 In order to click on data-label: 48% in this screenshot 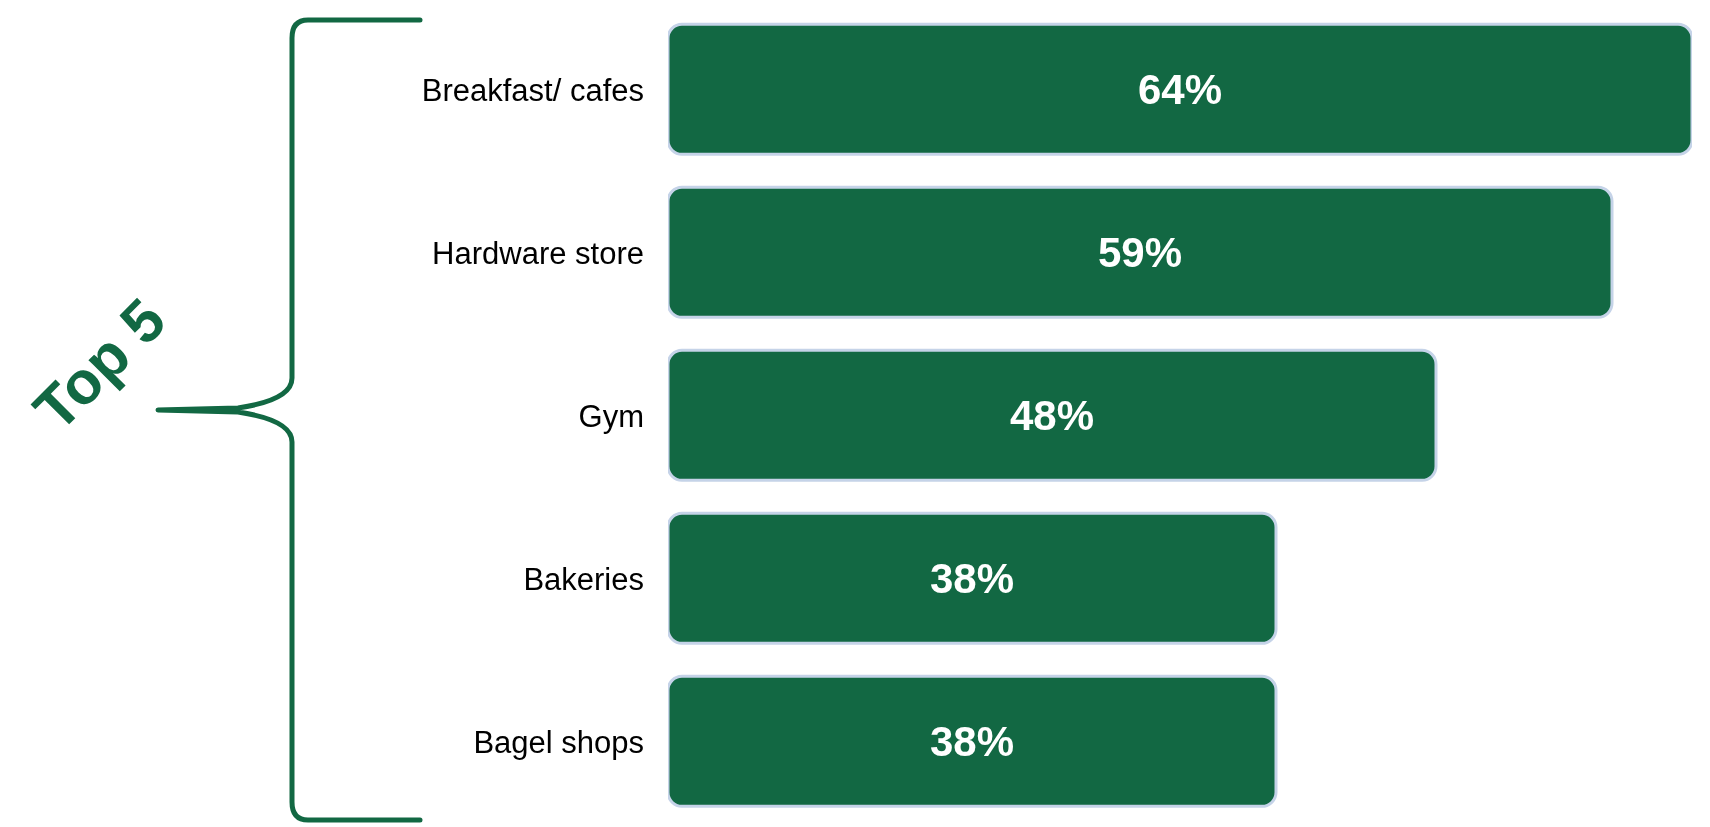, I will do `click(1052, 416)`.